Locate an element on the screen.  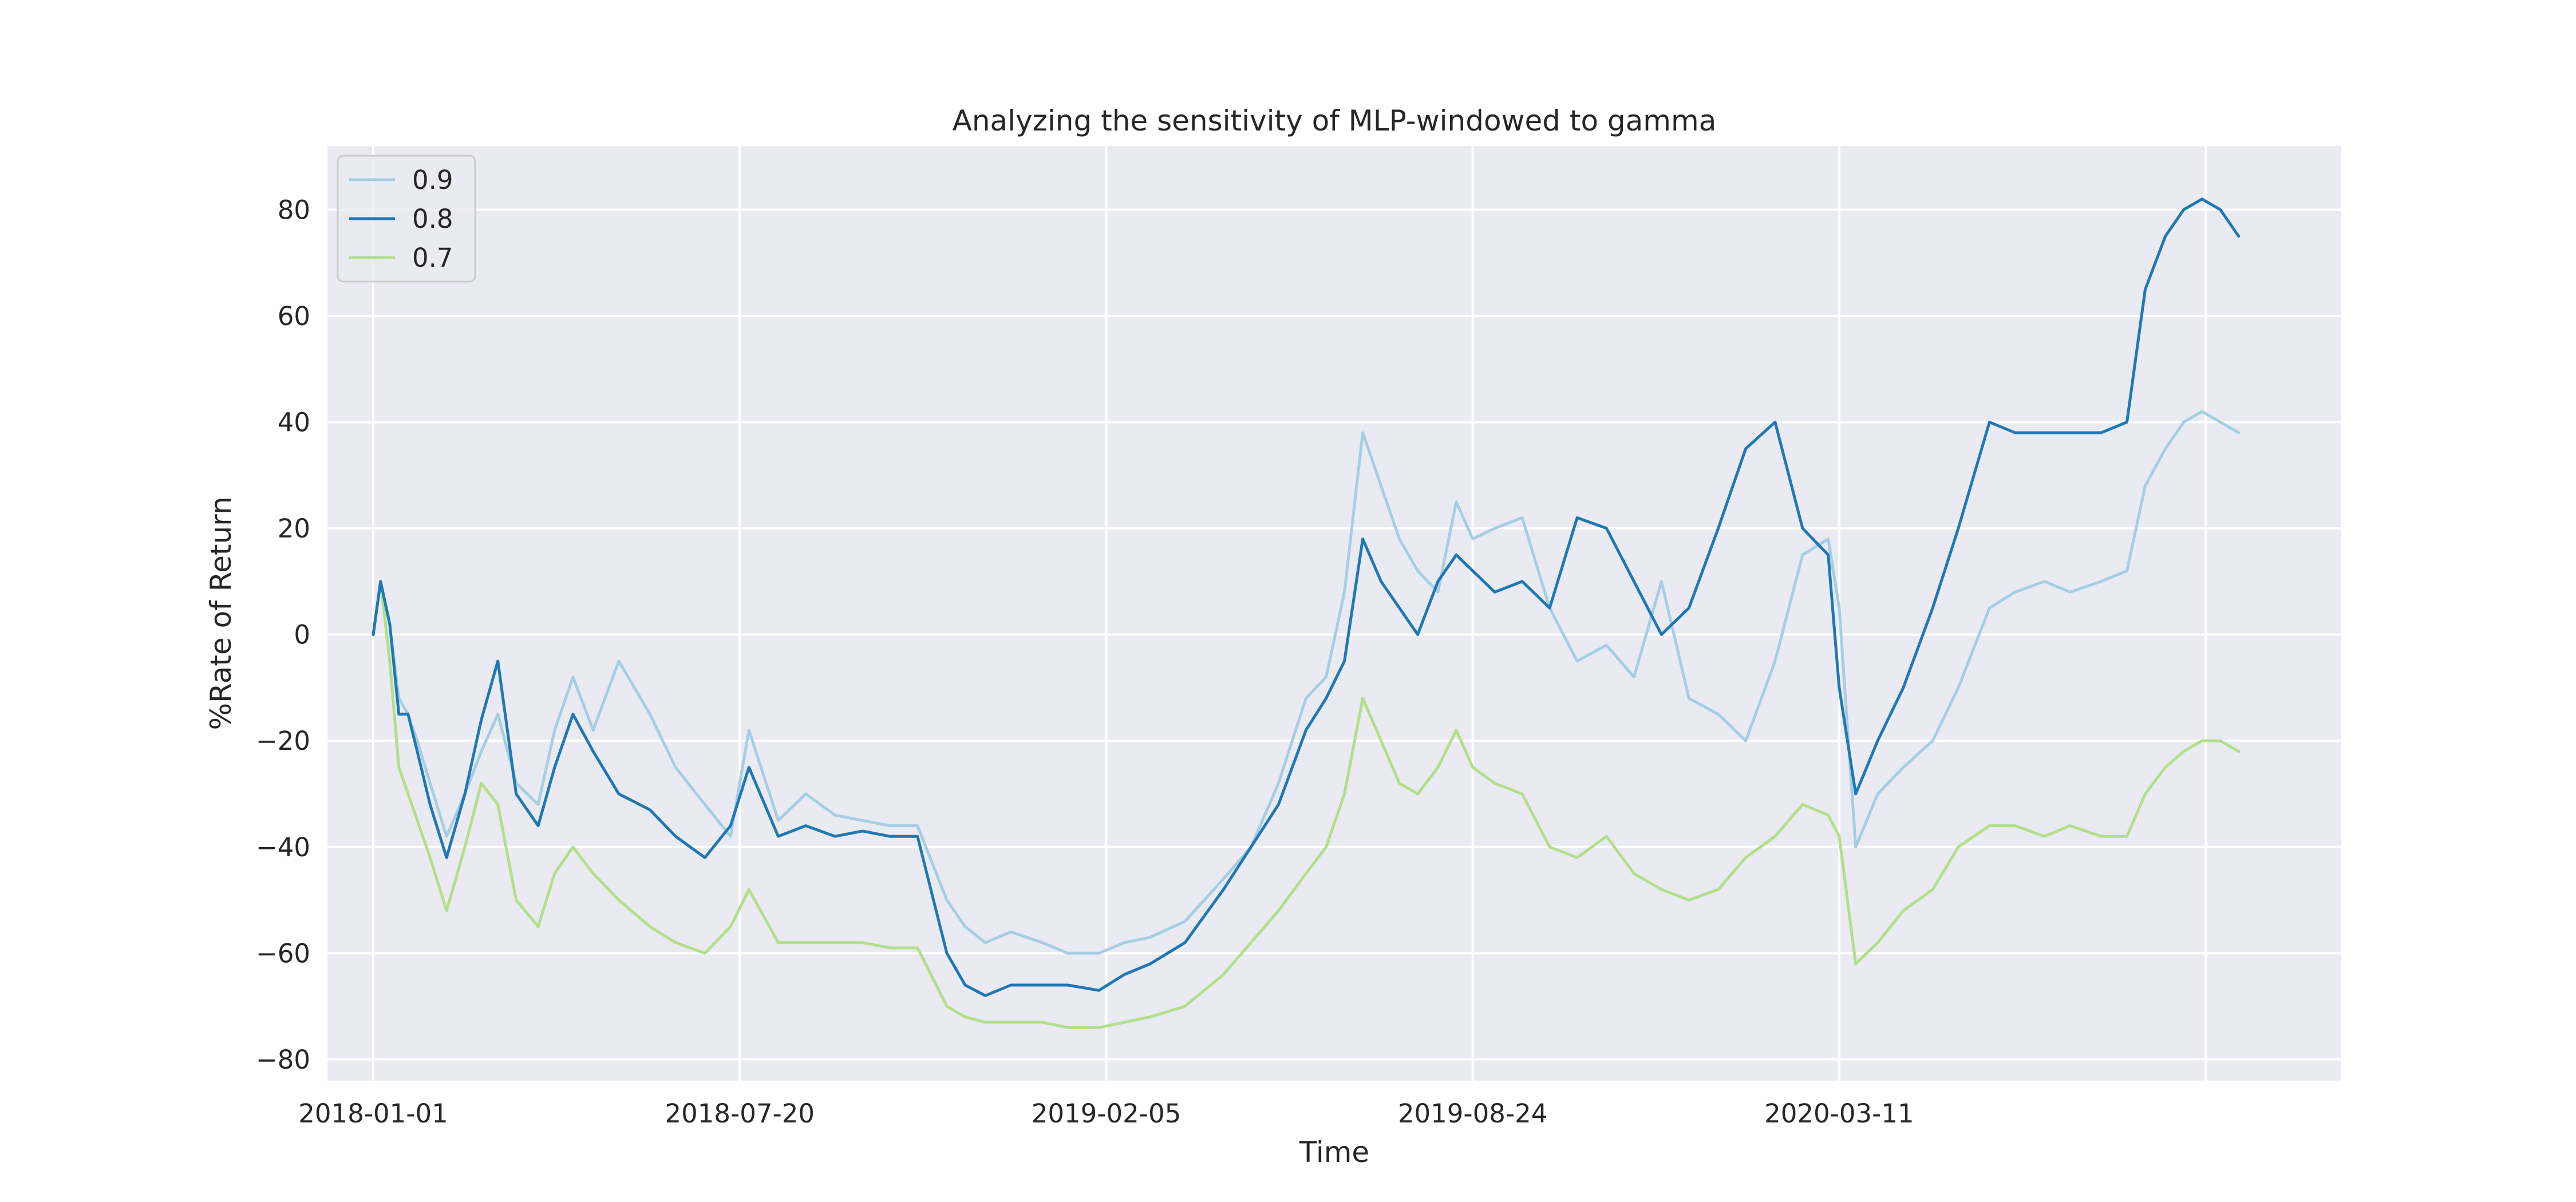
x-tick-label: 2018-07-20 is located at coordinates (740, 1114).